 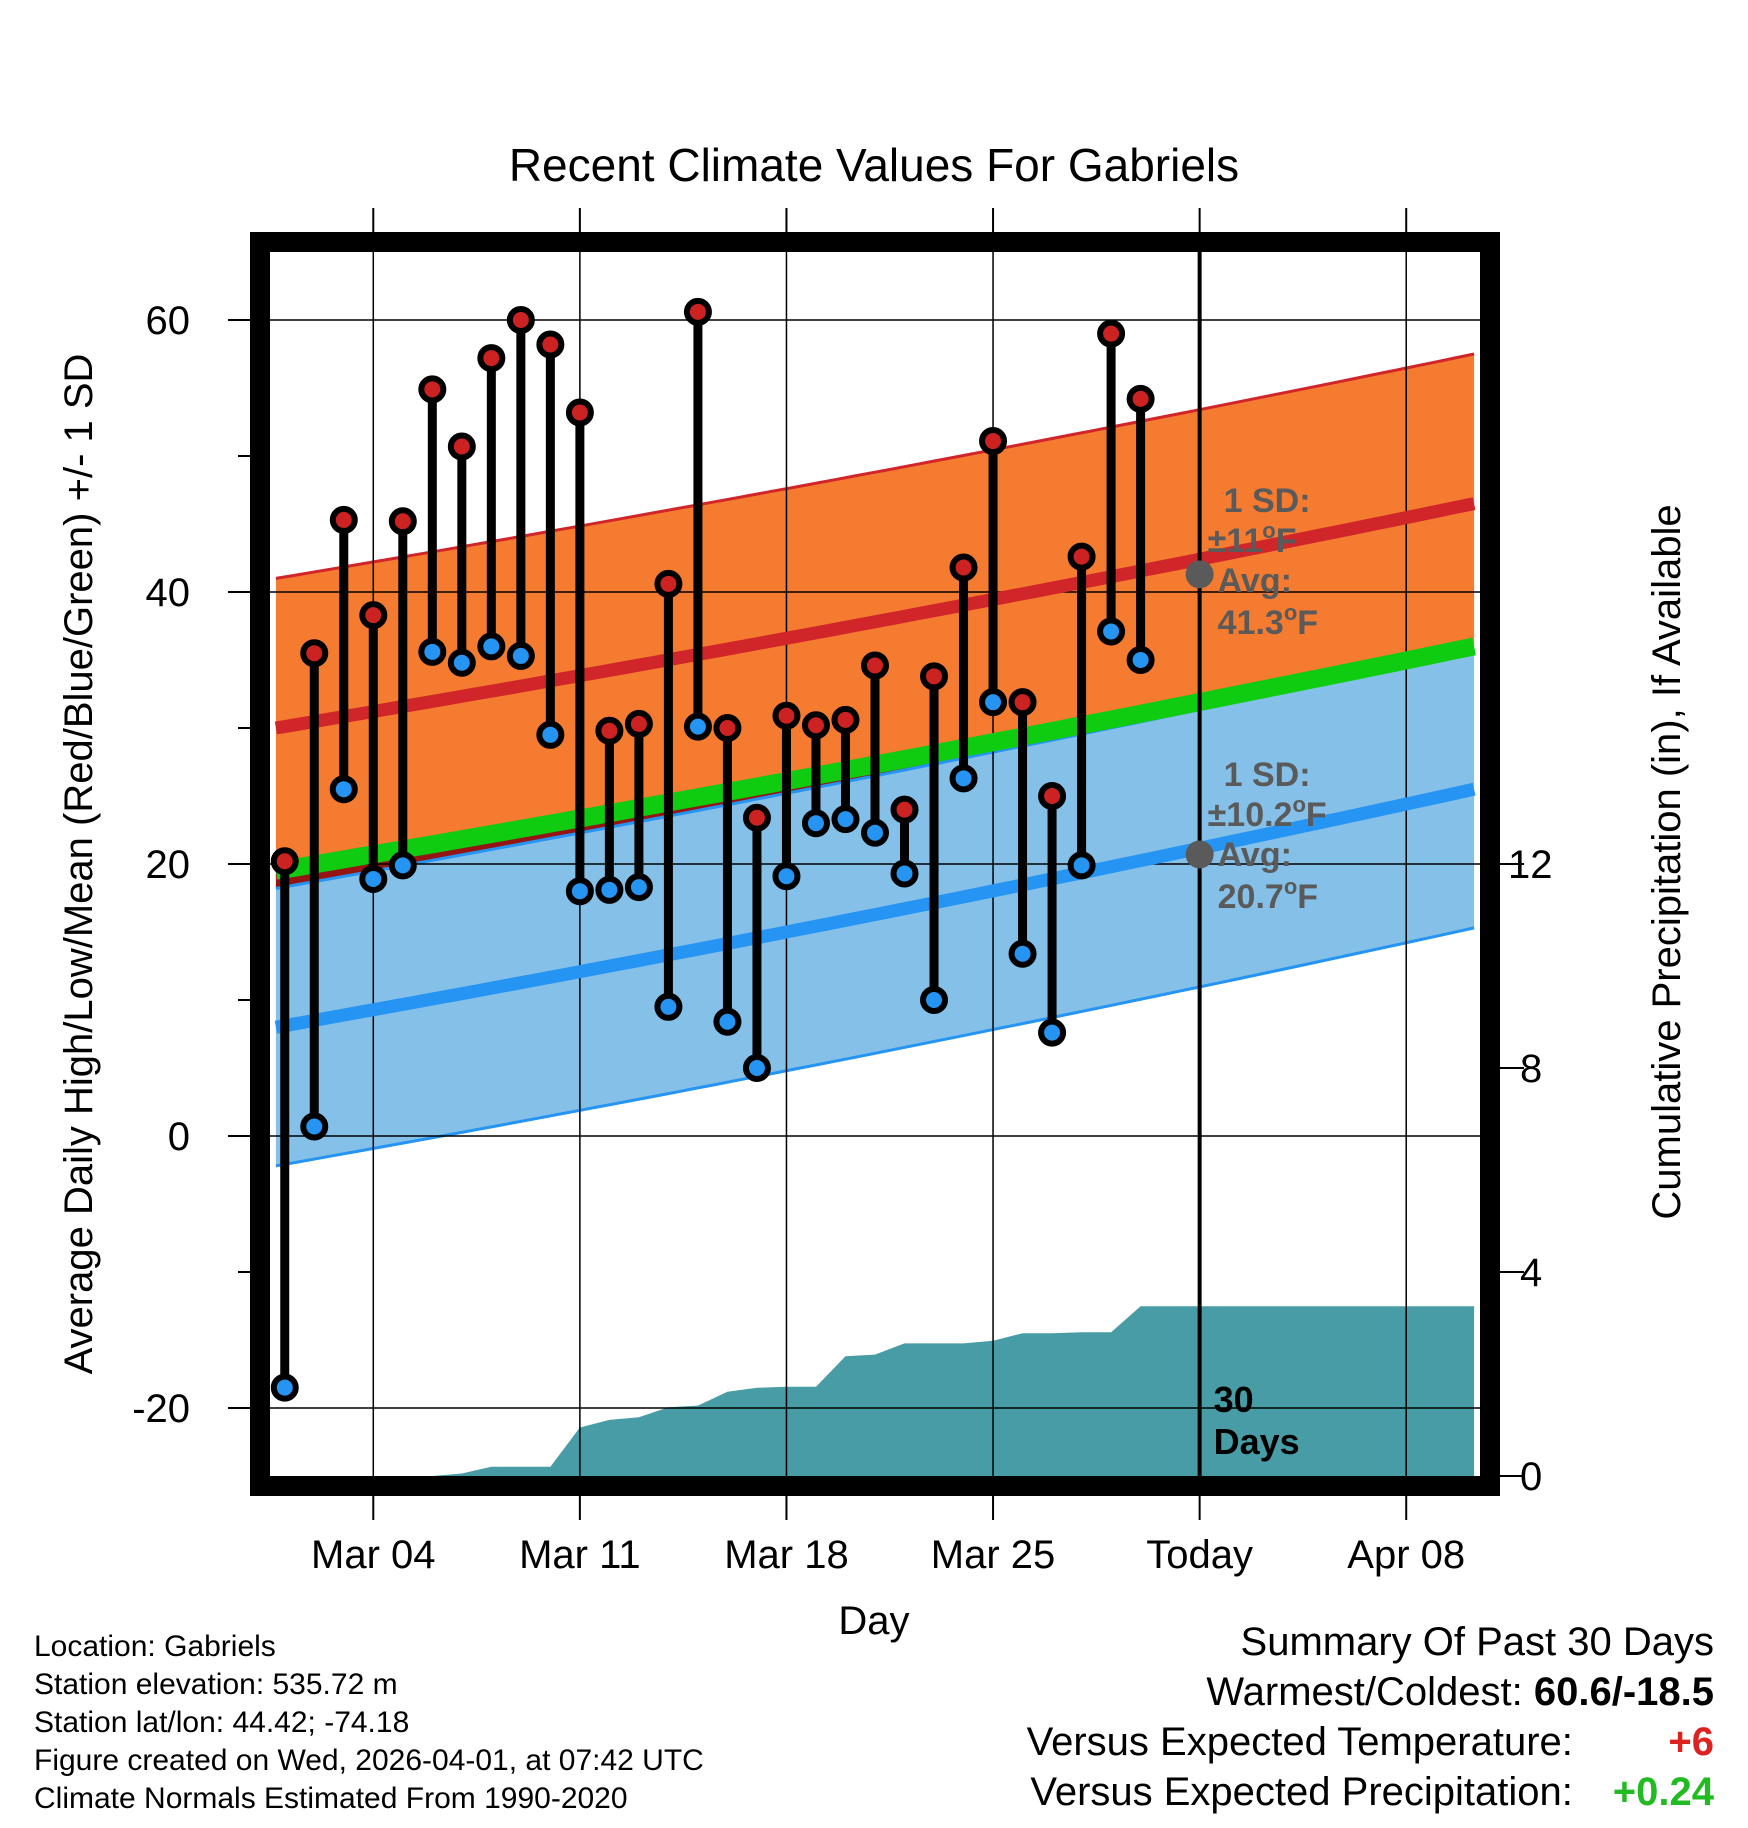 What do you see at coordinates (1406, 1555) in the screenshot?
I see `x-tick-label: Apr 08` at bounding box center [1406, 1555].